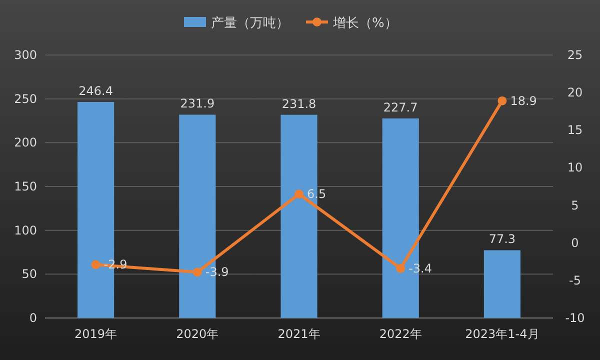 The height and width of the screenshot is (360, 600). Describe the element at coordinates (502, 334) in the screenshot. I see `x-tick-label: 2023年1-4月` at that location.